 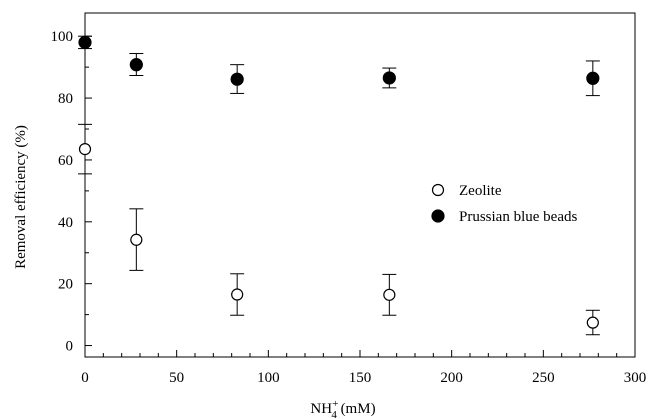 What do you see at coordinates (62, 37) in the screenshot?
I see `y-tick-label: 100` at bounding box center [62, 37].